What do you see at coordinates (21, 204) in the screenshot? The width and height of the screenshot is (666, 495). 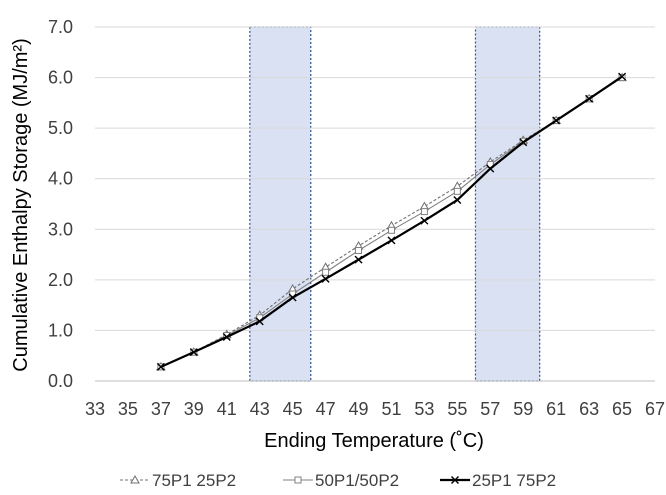 I see `y-axis-title: Cumulative Enthalpy Storage (MJ/m²)` at bounding box center [21, 204].